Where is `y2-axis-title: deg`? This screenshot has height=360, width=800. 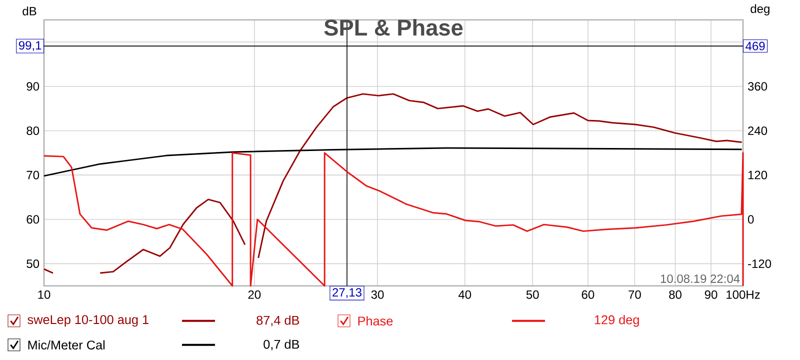 y2-axis-title: deg is located at coordinates (760, 10).